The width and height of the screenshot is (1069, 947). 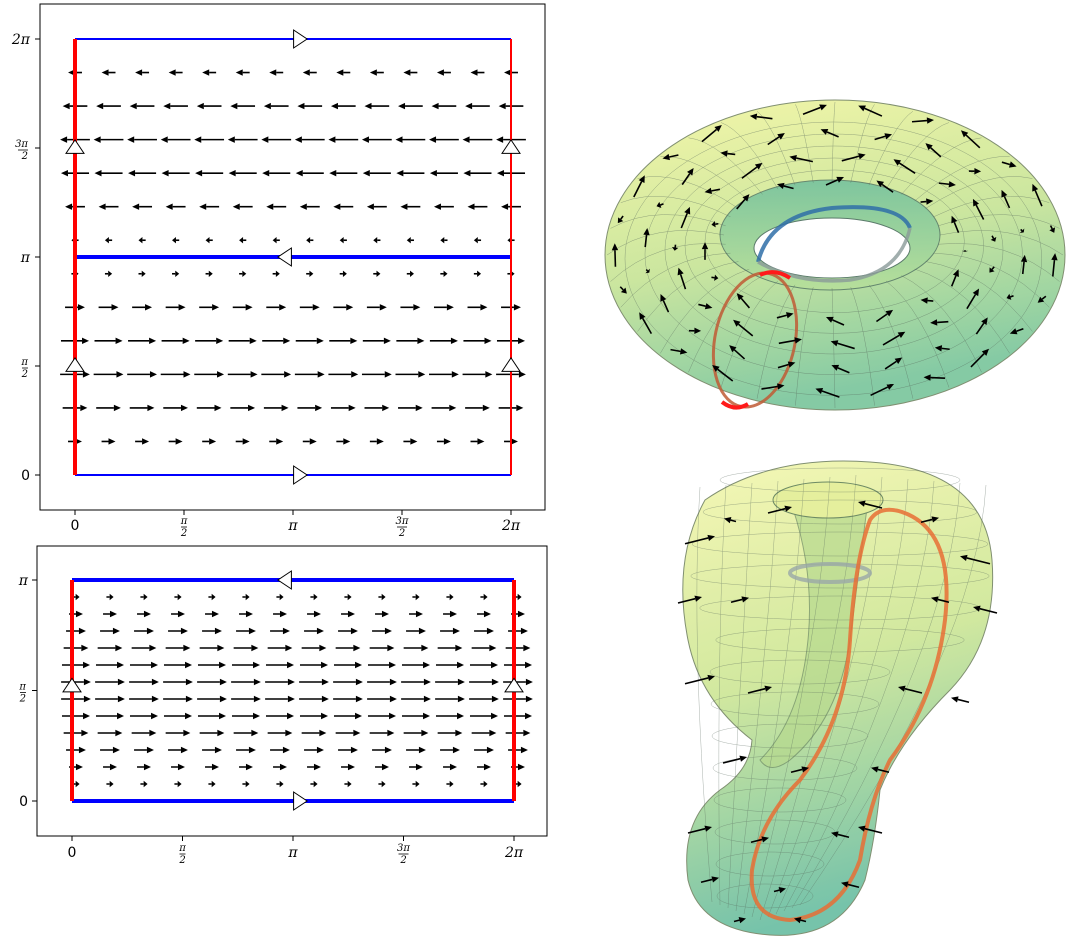 I want to click on tick-numerator: π, so click(x=24, y=362).